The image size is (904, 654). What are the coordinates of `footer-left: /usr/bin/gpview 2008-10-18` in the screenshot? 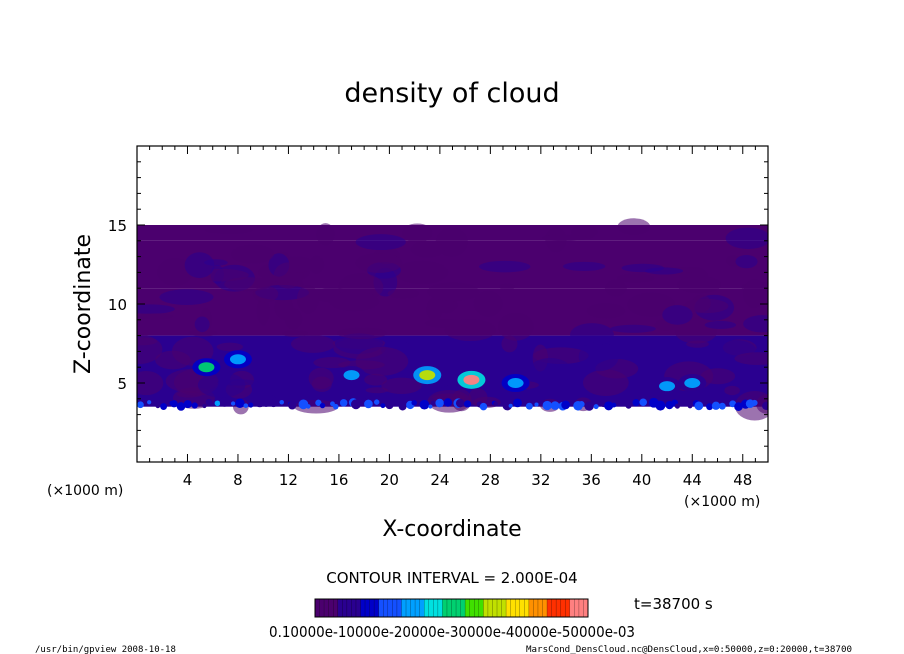 It's located at (105, 649).